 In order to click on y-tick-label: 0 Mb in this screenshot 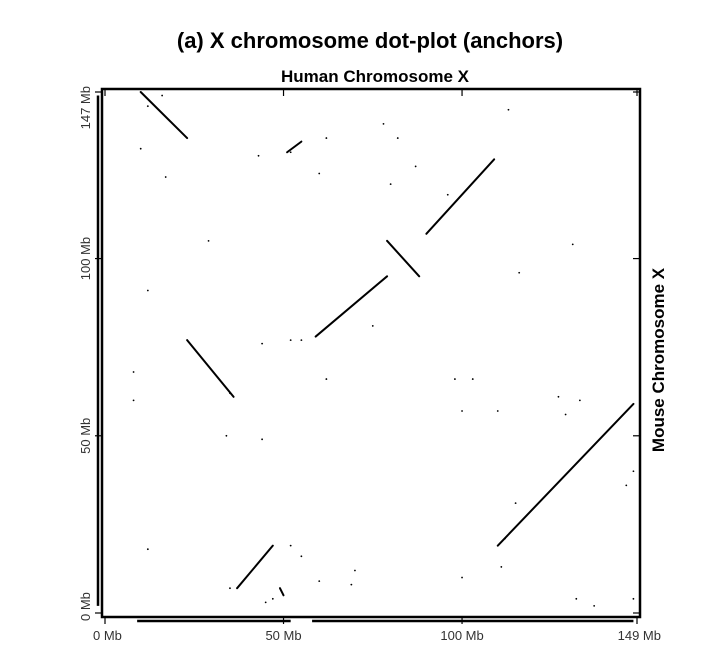, I will do `click(85, 606)`.